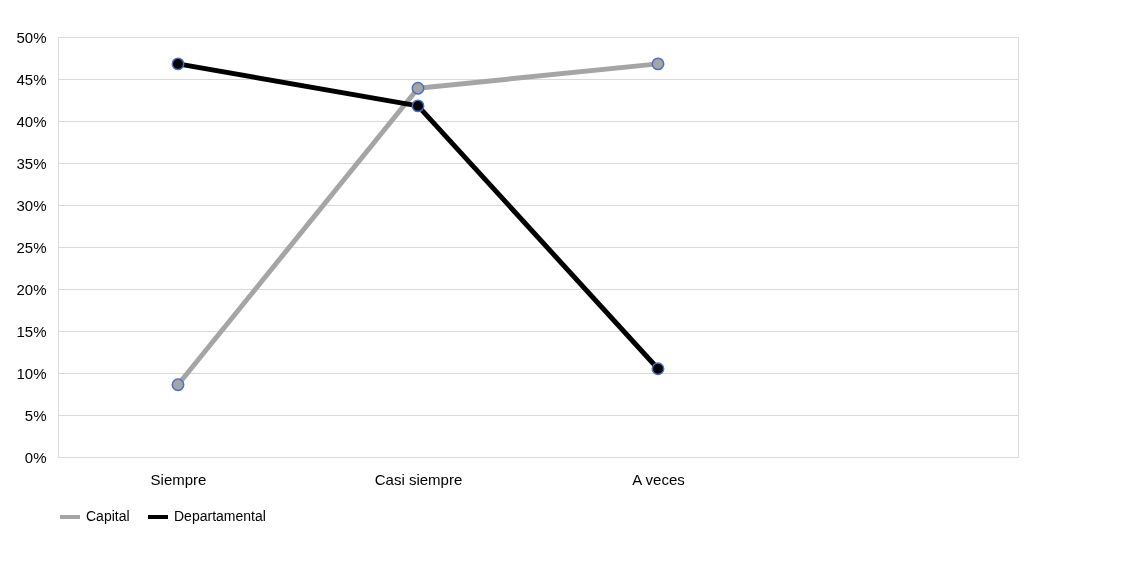 This screenshot has width=1138, height=583. Describe the element at coordinates (31, 121) in the screenshot. I see `y-tick-label: 40%` at that location.